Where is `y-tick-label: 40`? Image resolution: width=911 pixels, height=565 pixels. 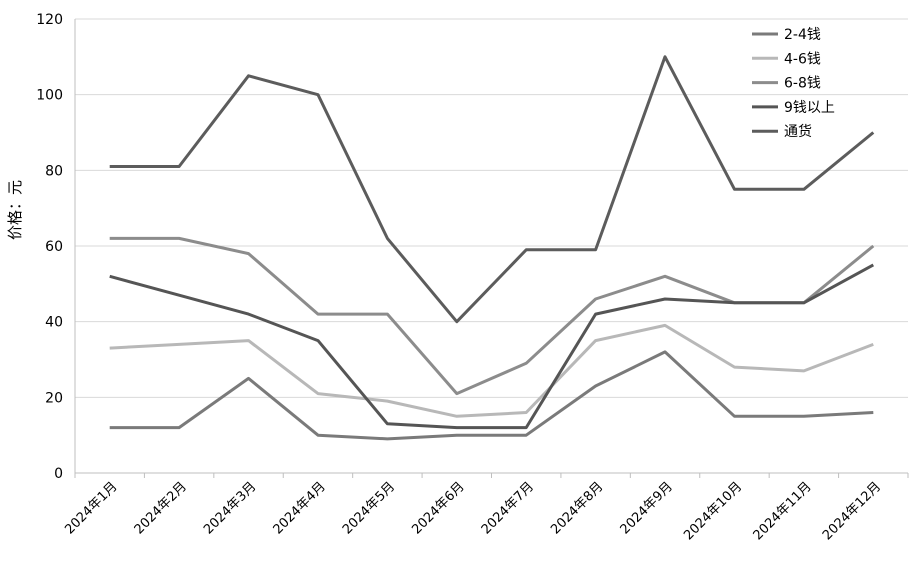 y-tick-label: 40 is located at coordinates (54, 323).